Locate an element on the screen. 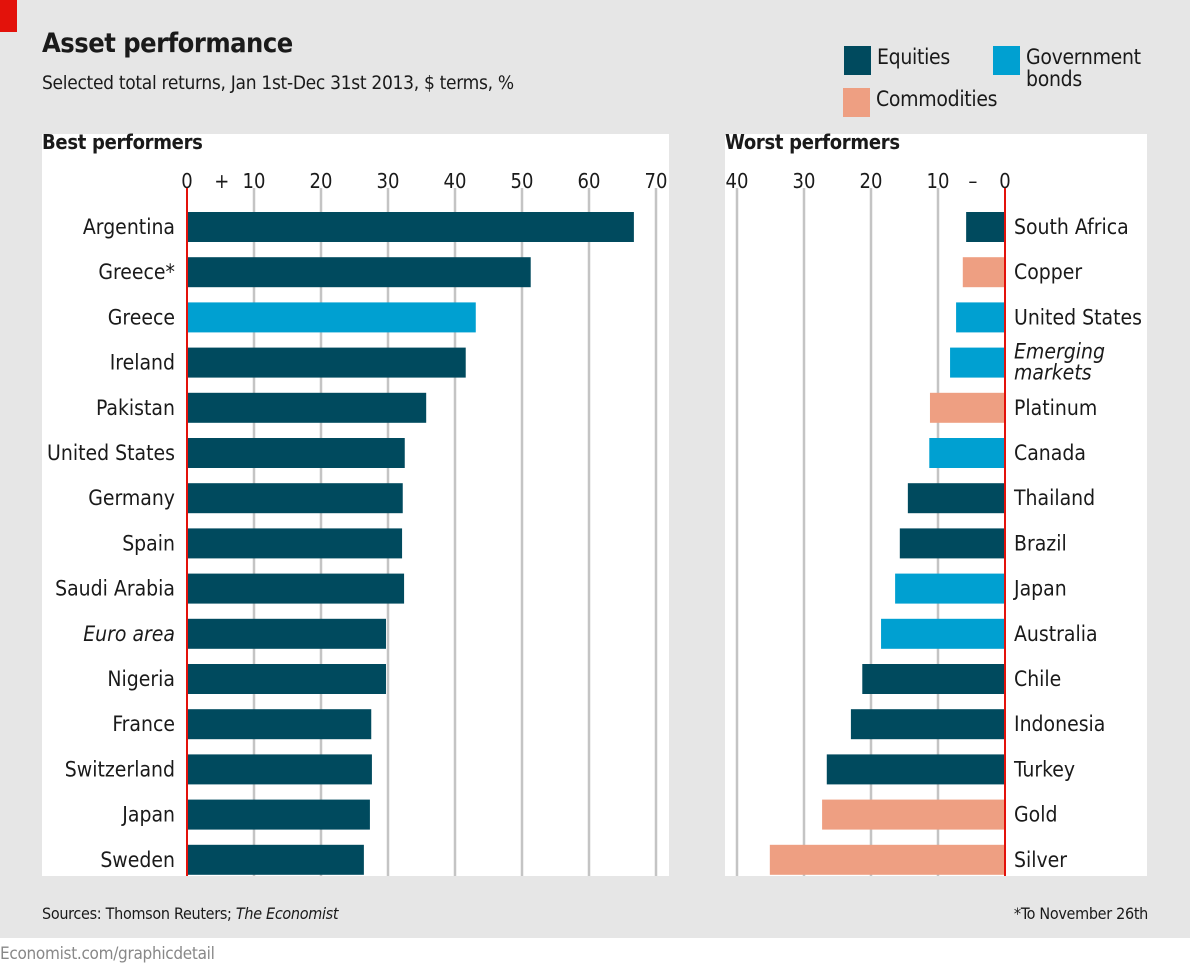  category-label: Nigeria is located at coordinates (141, 679).